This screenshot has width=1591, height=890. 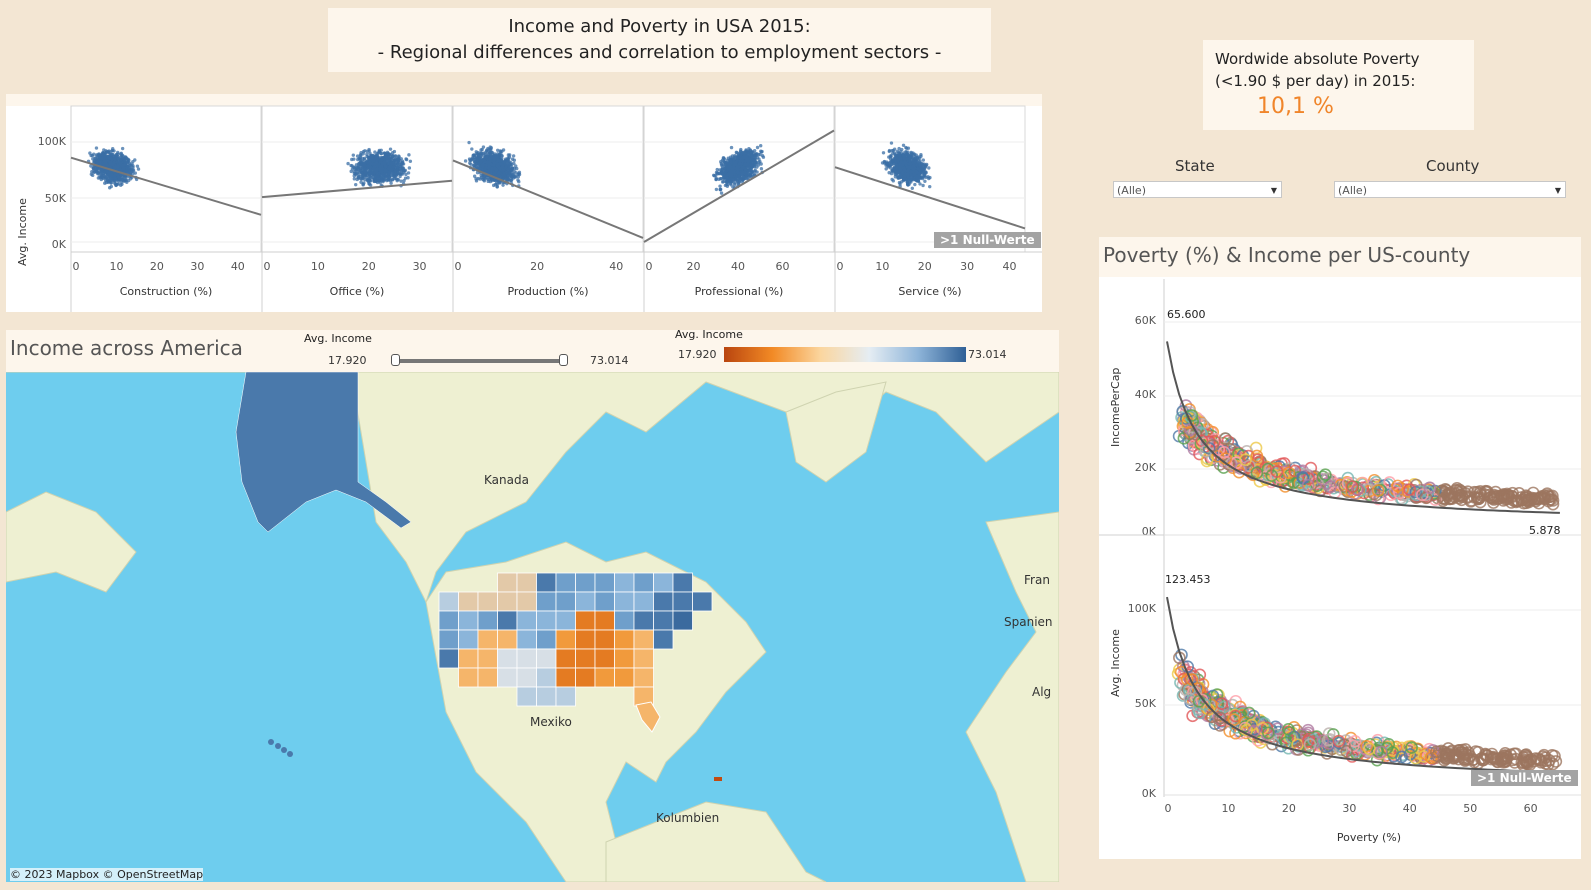 What do you see at coordinates (563, 360) in the screenshot?
I see `slider-handle-max` at bounding box center [563, 360].